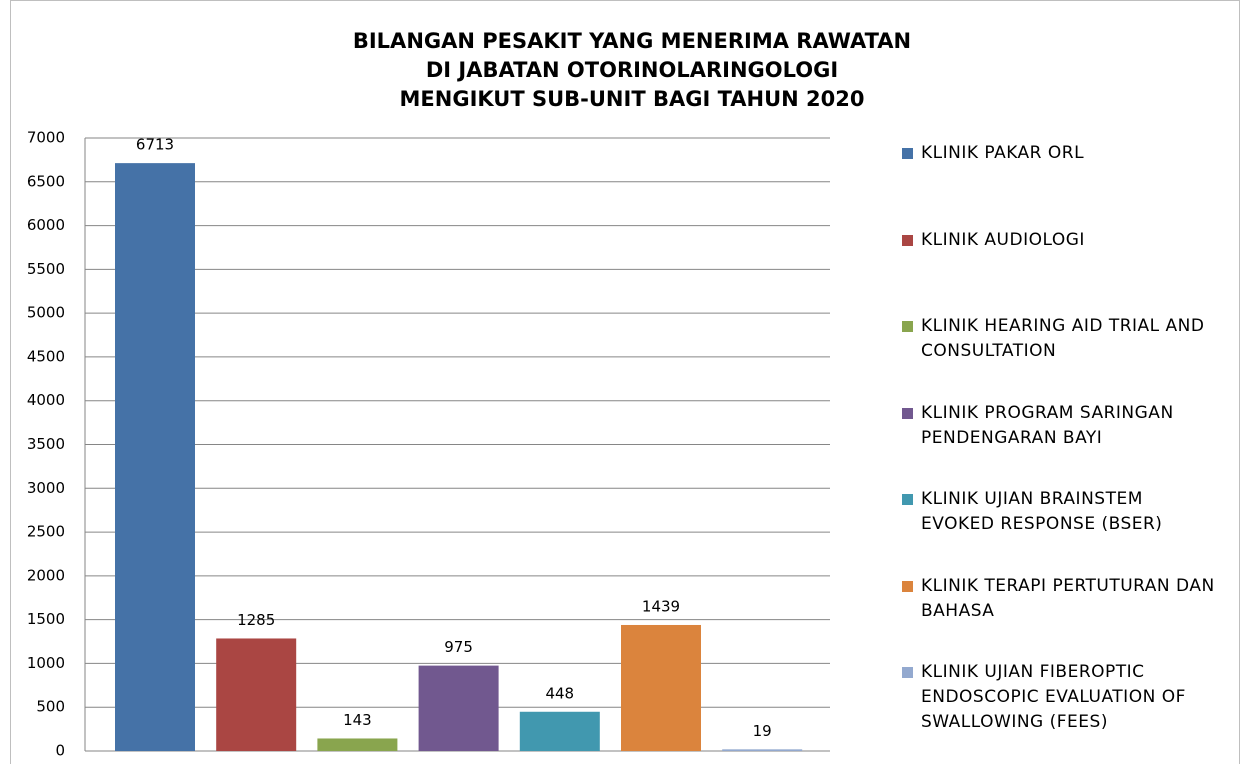 The image size is (1241, 764). I want to click on y-tick-label: 4000, so click(46, 400).